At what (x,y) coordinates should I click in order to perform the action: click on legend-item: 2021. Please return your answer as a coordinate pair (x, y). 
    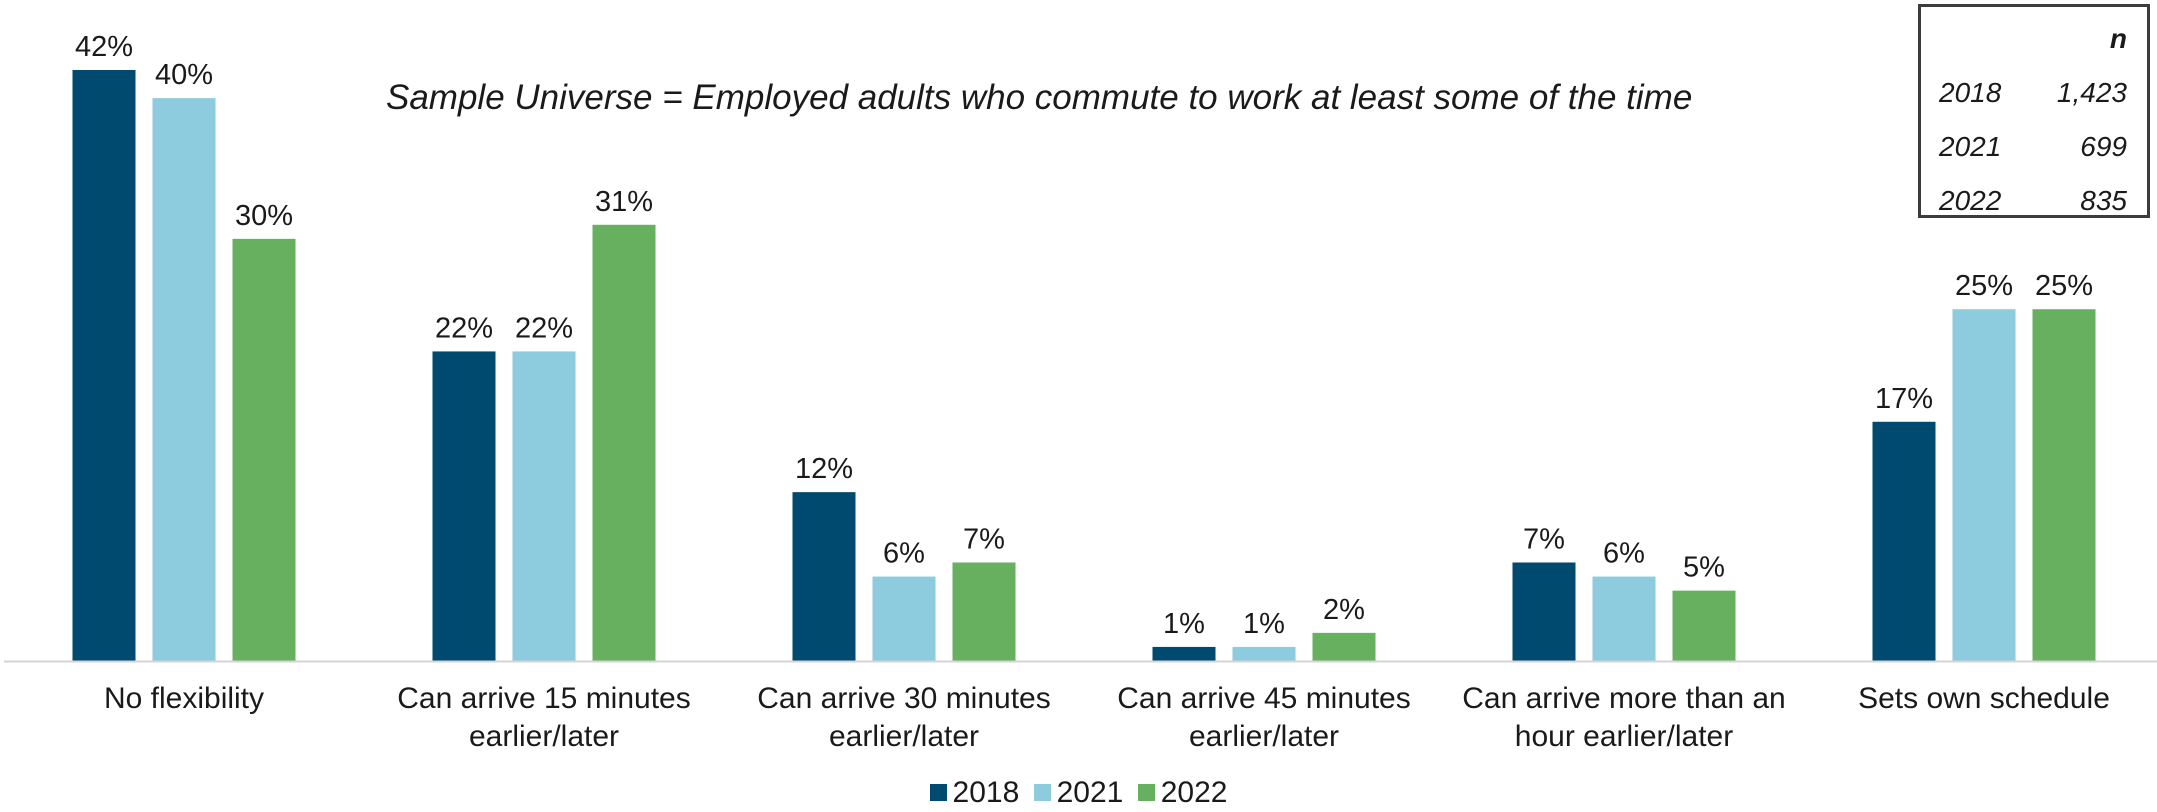
    Looking at the image, I should click on (1078, 793).